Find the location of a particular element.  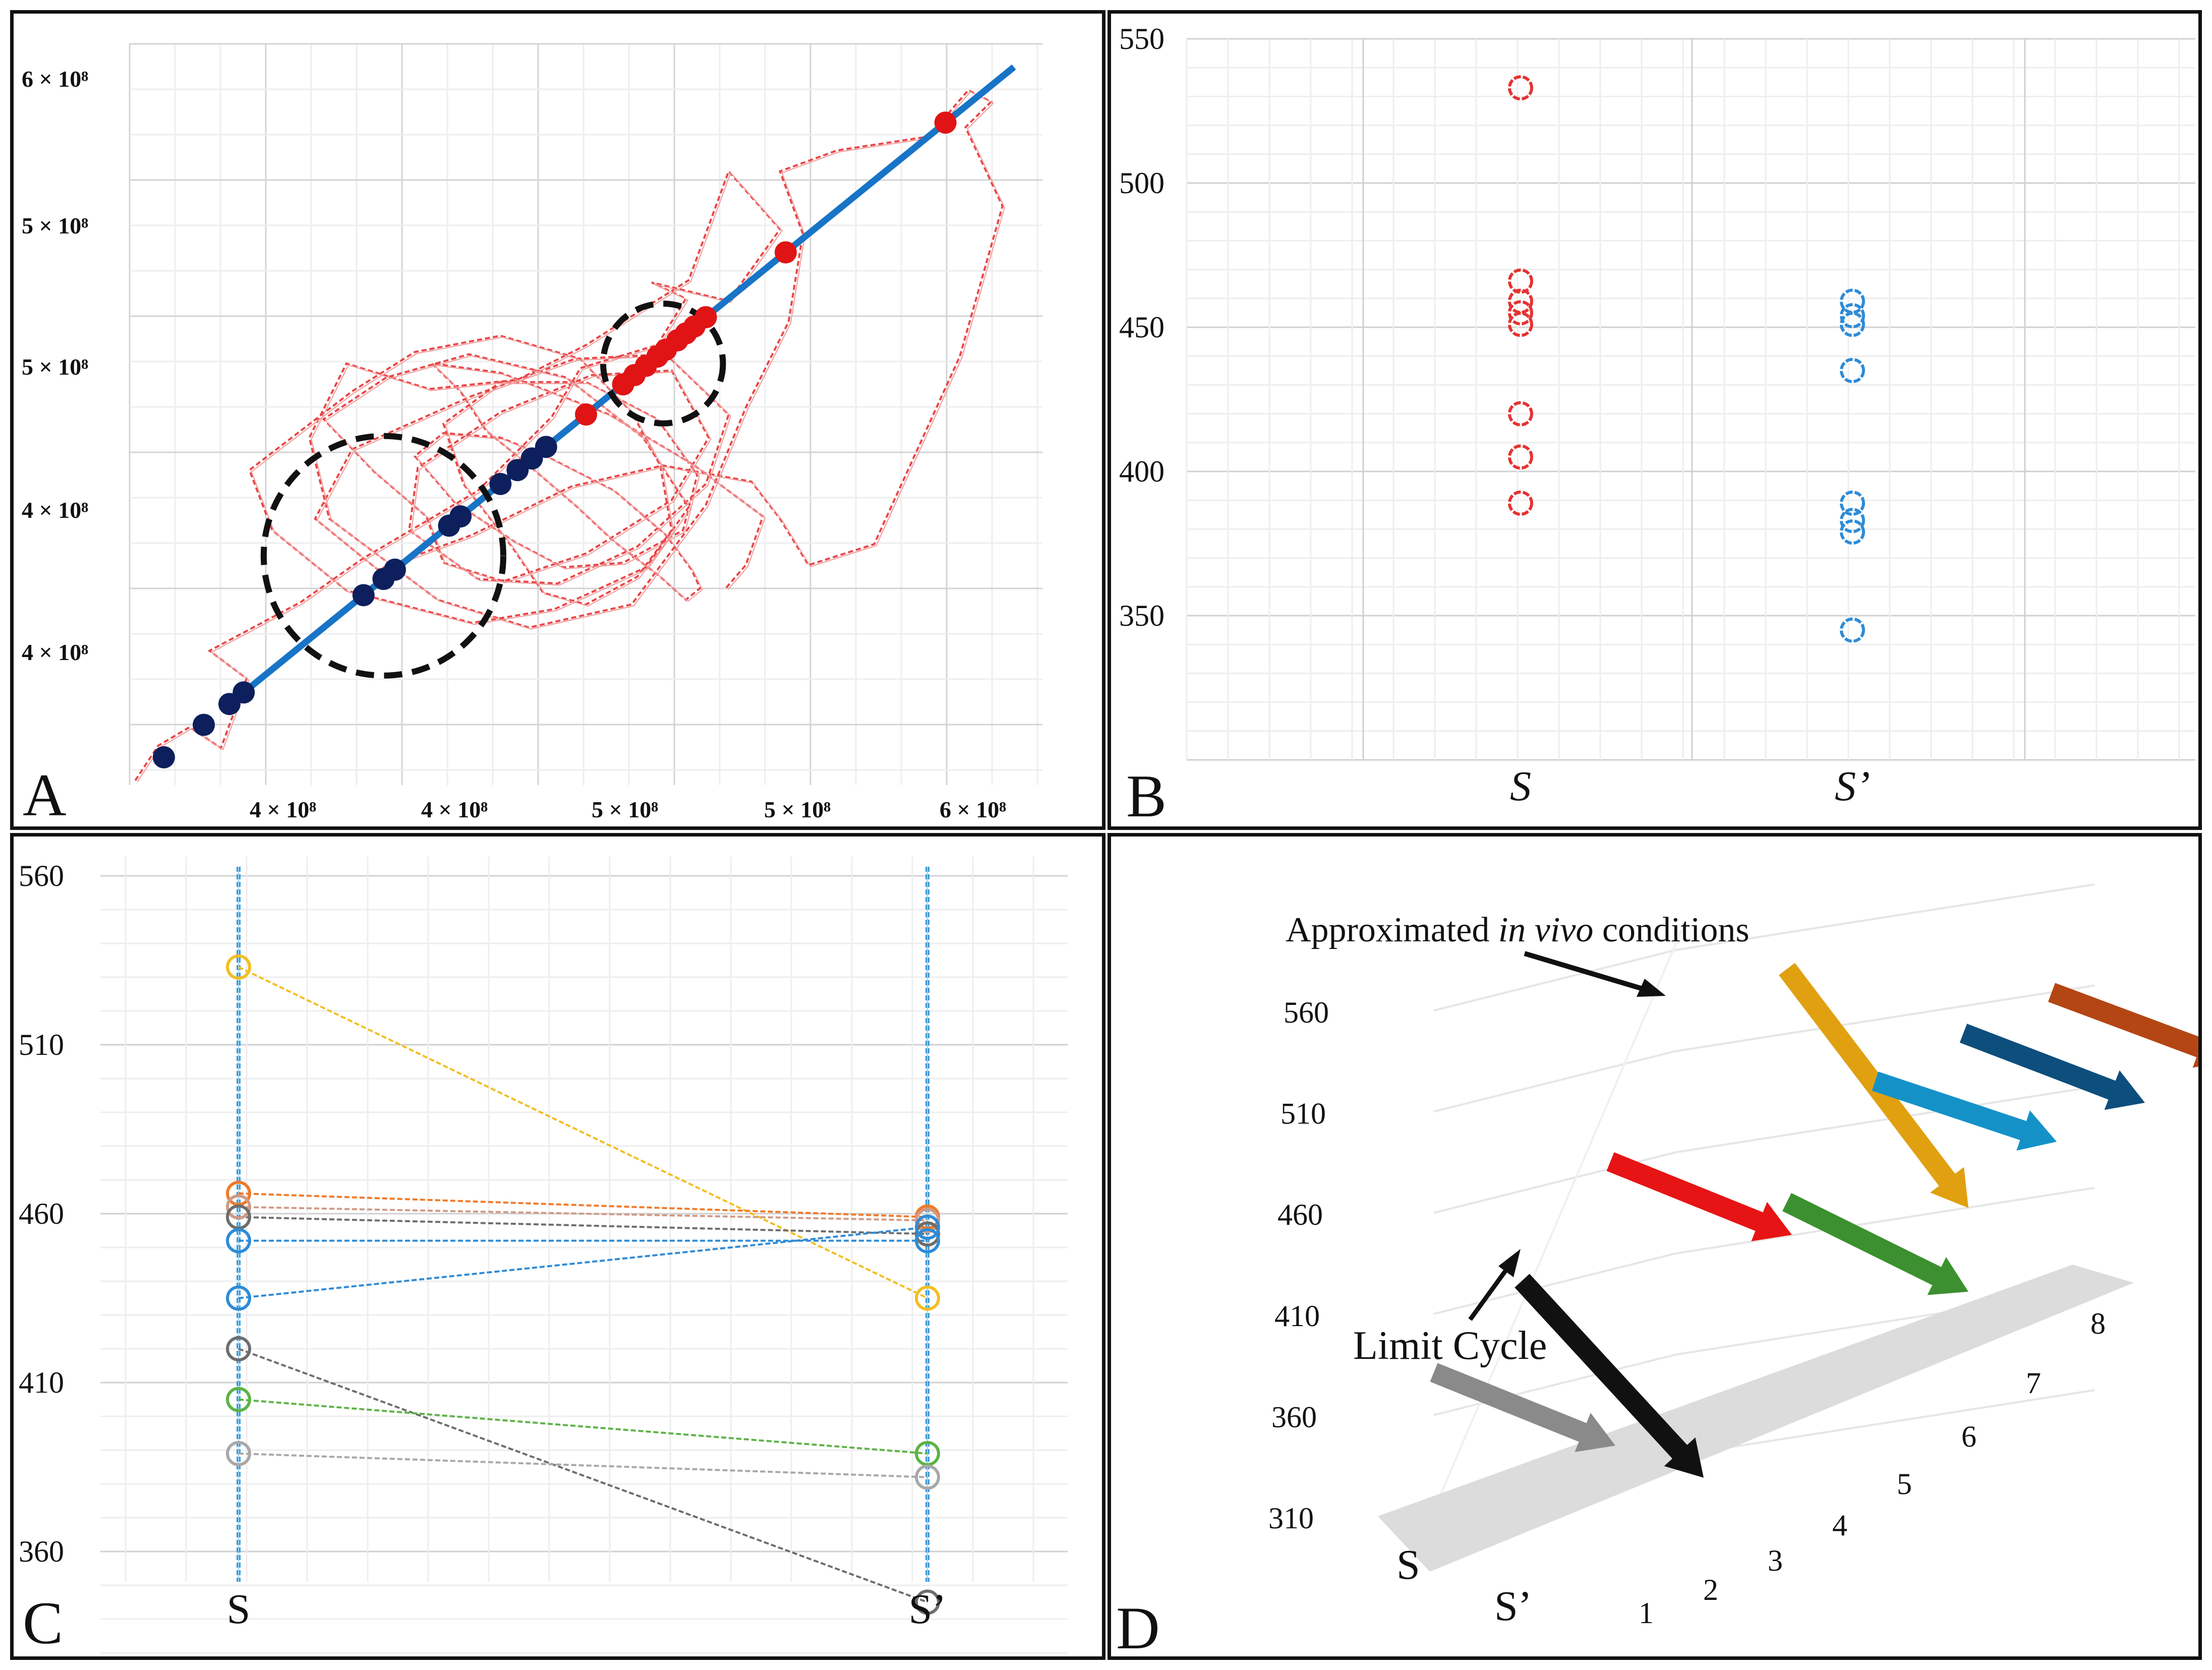

a-dashed-circles is located at coordinates (493, 490).